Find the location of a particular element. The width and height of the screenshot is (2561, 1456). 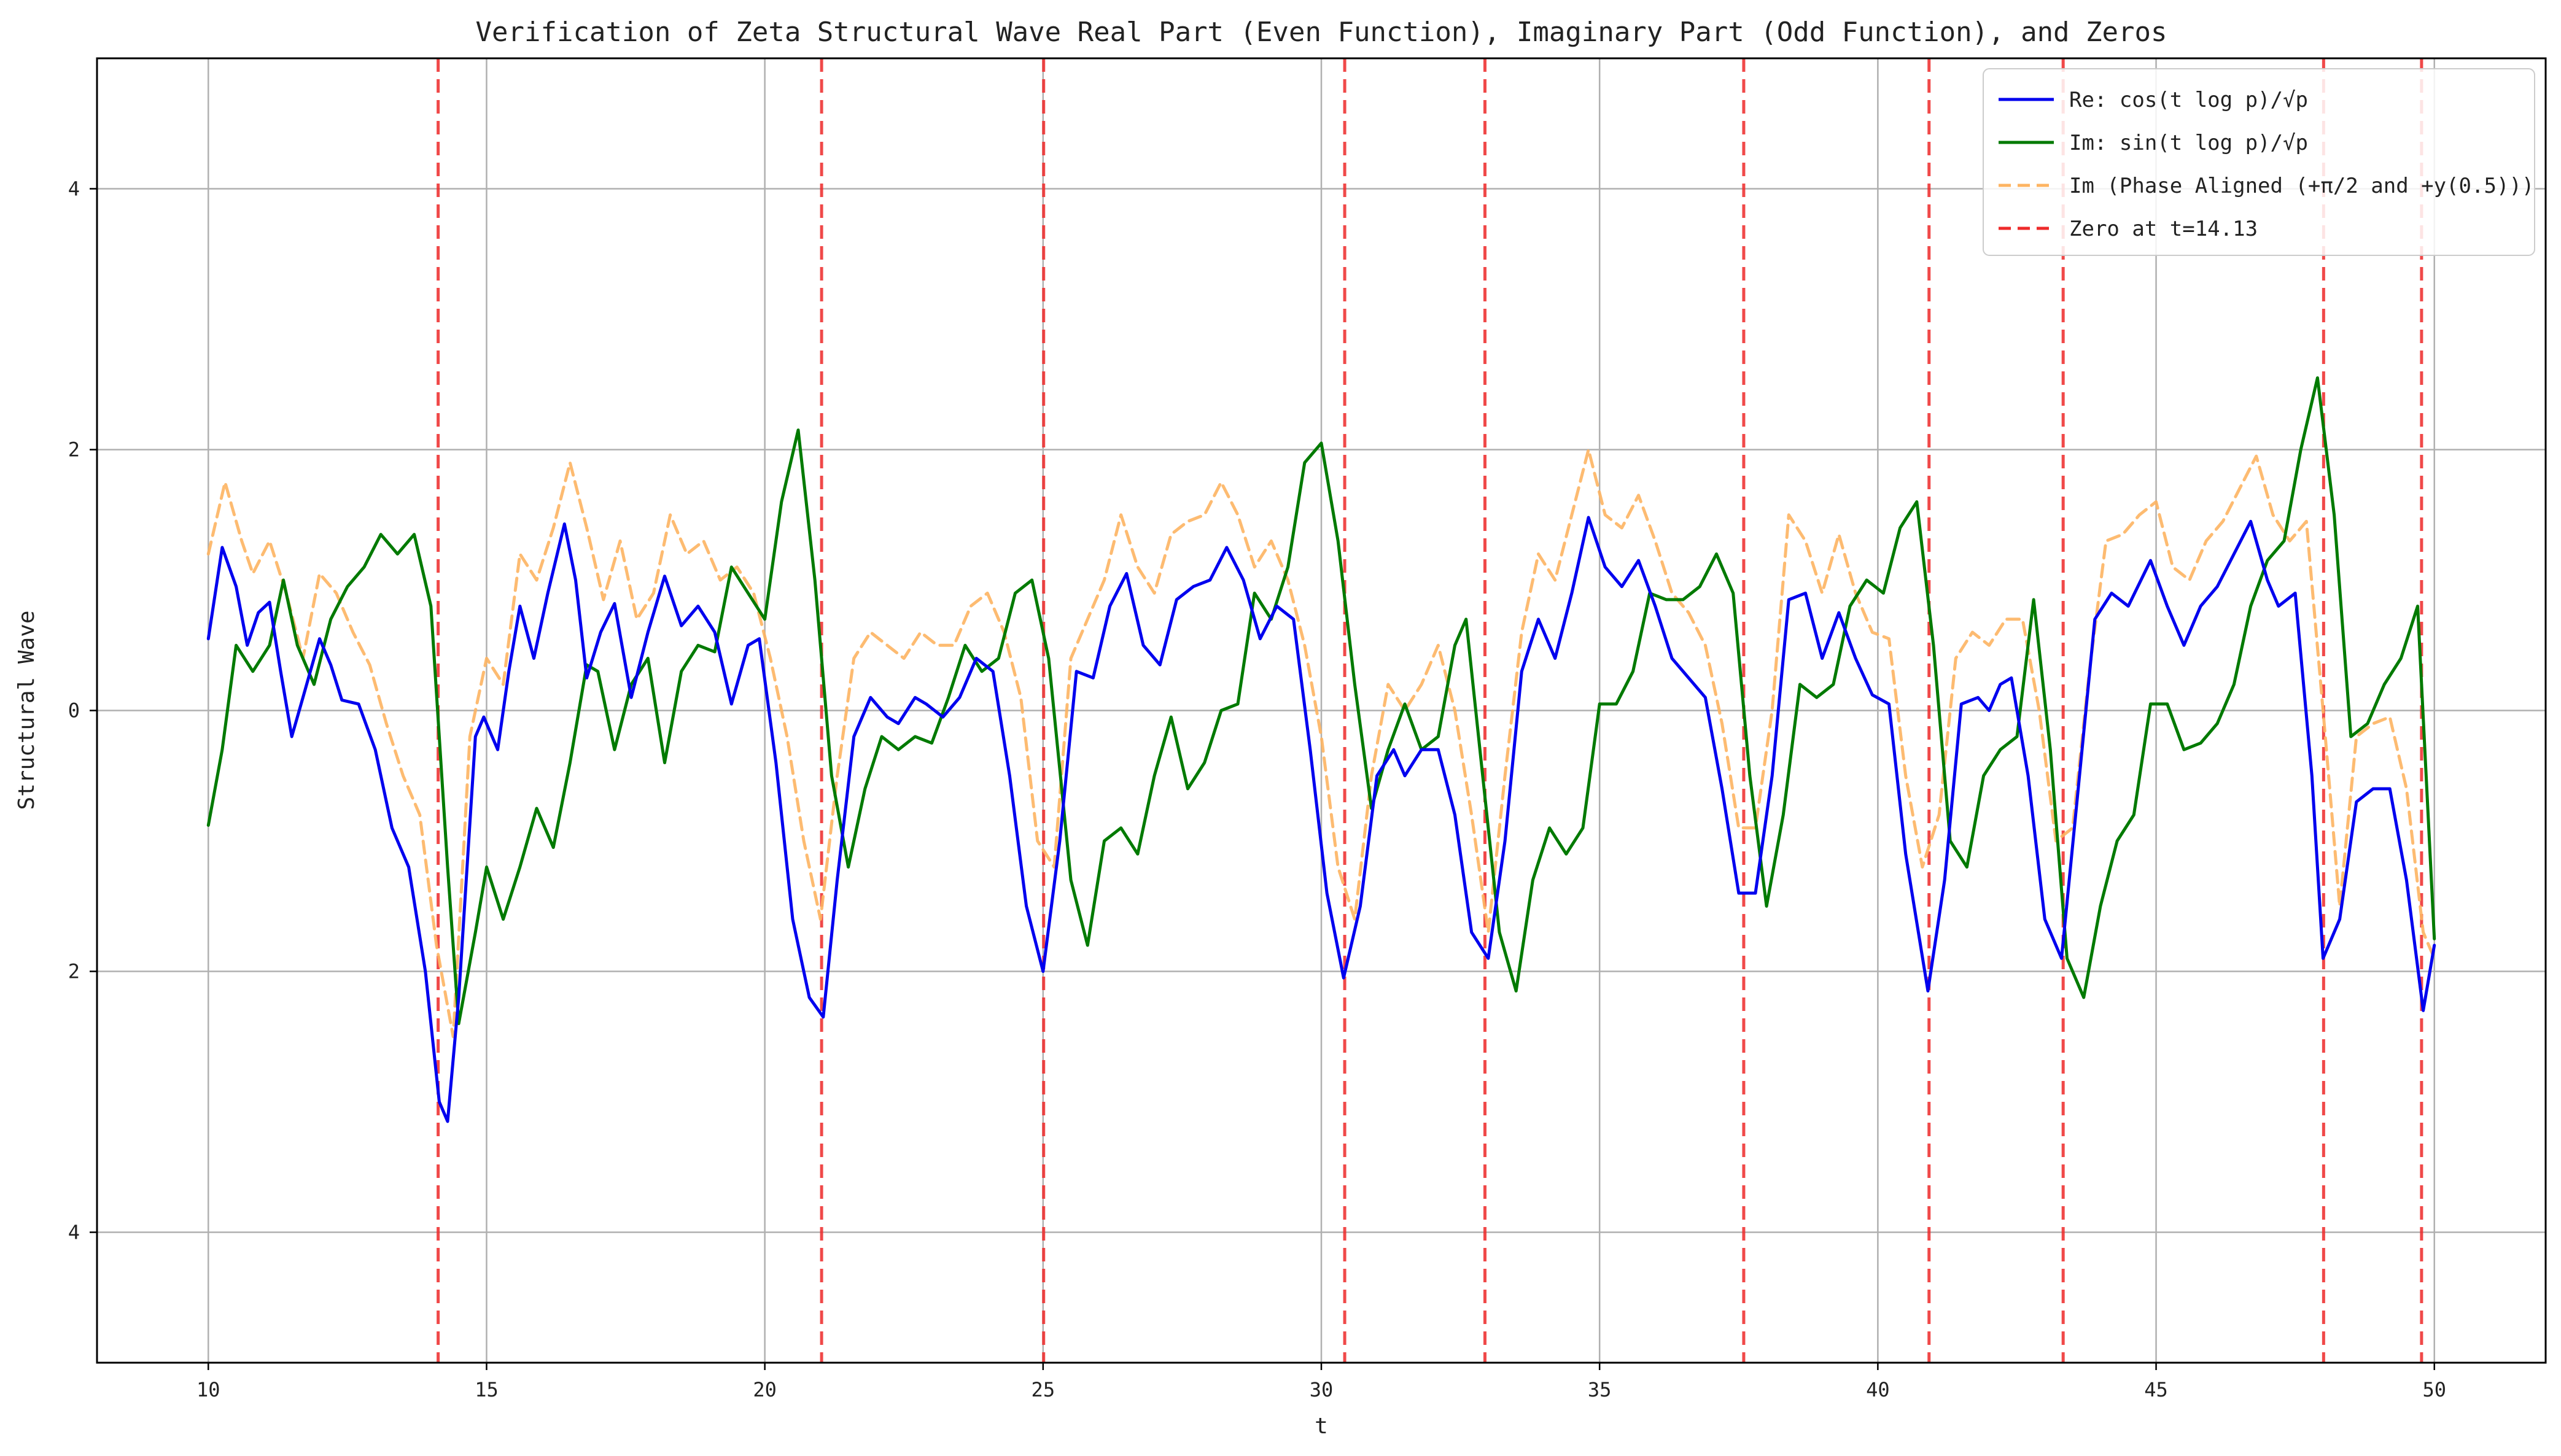

x-tick-label: 50 is located at coordinates (2434, 1389).